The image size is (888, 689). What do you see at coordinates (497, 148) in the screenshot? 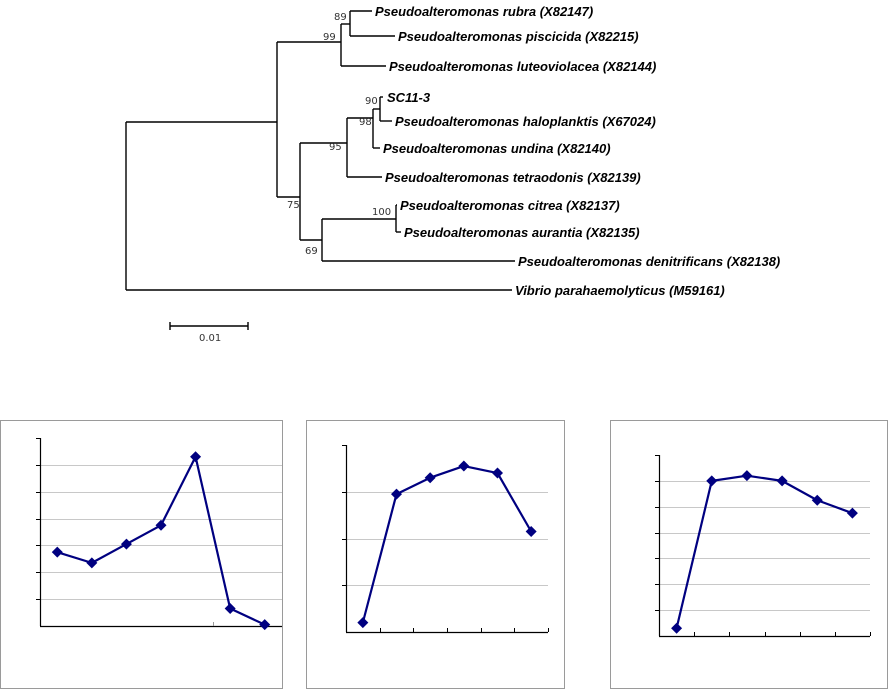
I see `taxon-label: Pseudoalteromonas undina (X82140)` at bounding box center [497, 148].